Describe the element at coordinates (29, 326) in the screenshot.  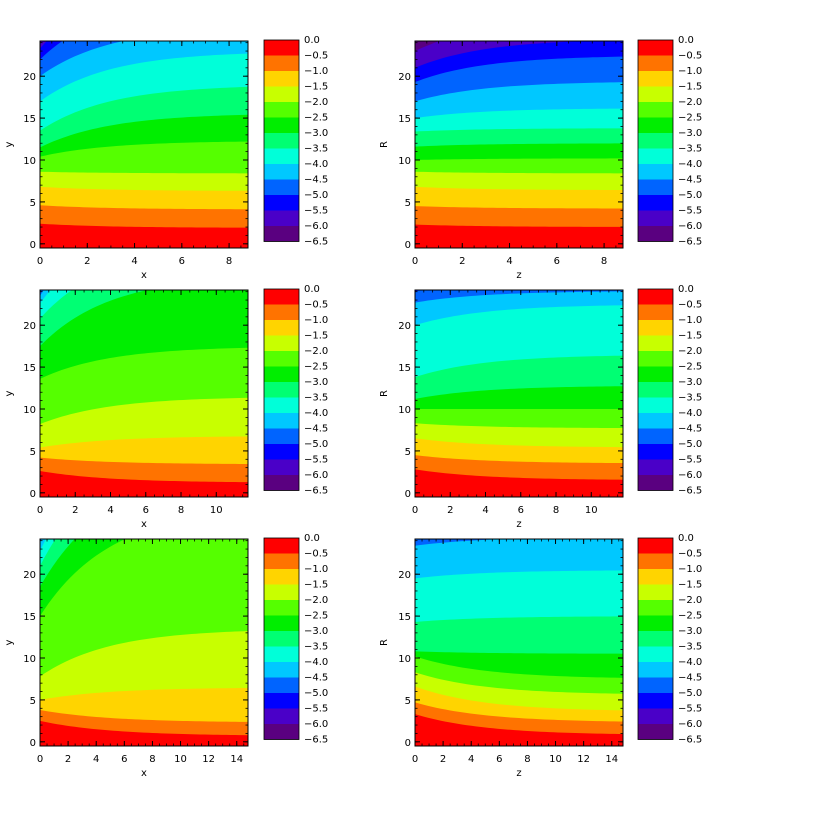
I see `y-tick-label: 20` at that location.